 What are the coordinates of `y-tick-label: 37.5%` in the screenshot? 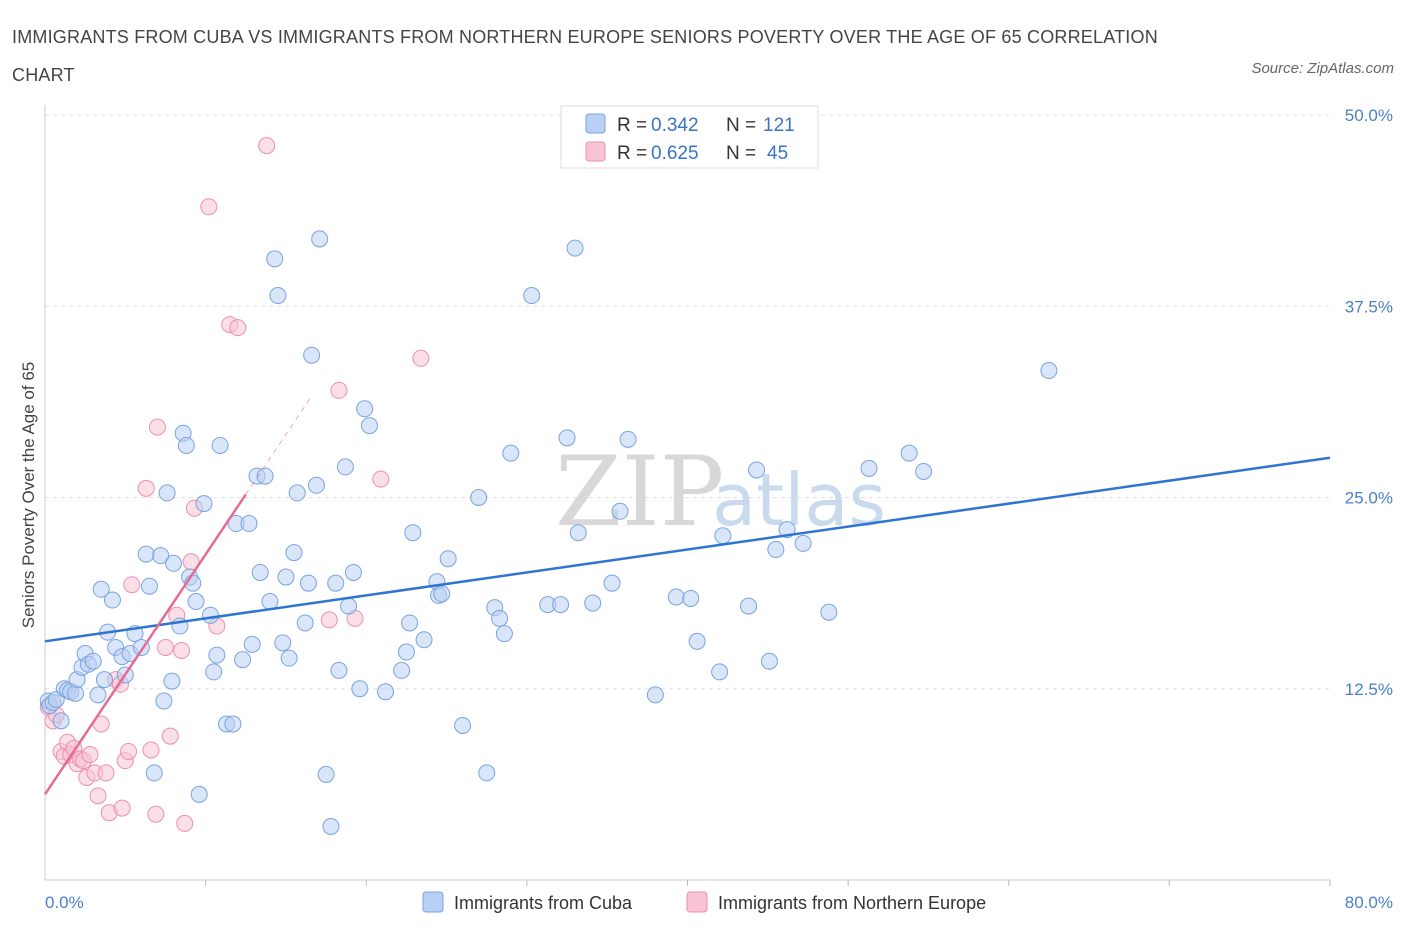 It's located at (1369, 306).